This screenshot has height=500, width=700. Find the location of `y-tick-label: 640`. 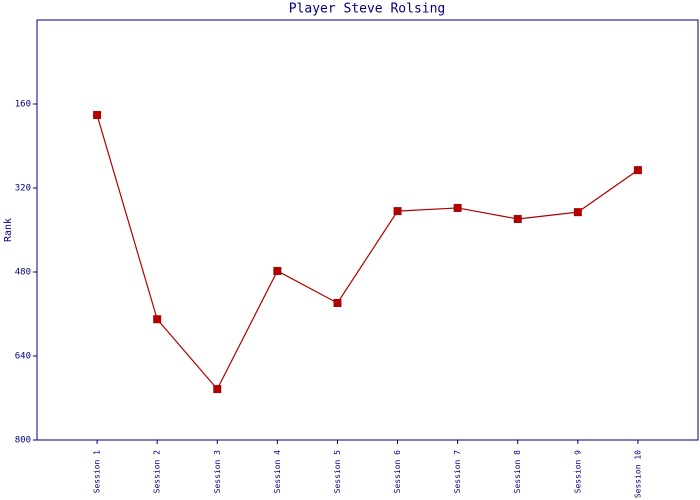

y-tick-label: 640 is located at coordinates (23, 357).